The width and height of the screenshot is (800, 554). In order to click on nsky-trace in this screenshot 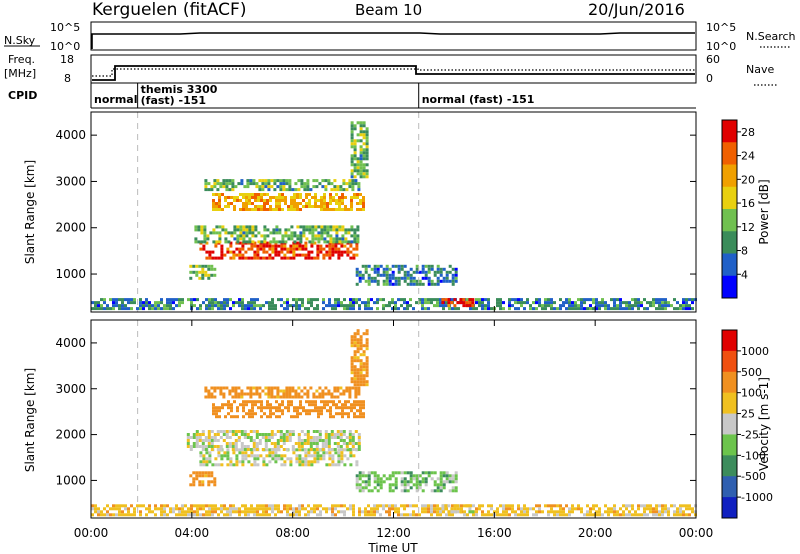, I will do `click(393, 40)`.